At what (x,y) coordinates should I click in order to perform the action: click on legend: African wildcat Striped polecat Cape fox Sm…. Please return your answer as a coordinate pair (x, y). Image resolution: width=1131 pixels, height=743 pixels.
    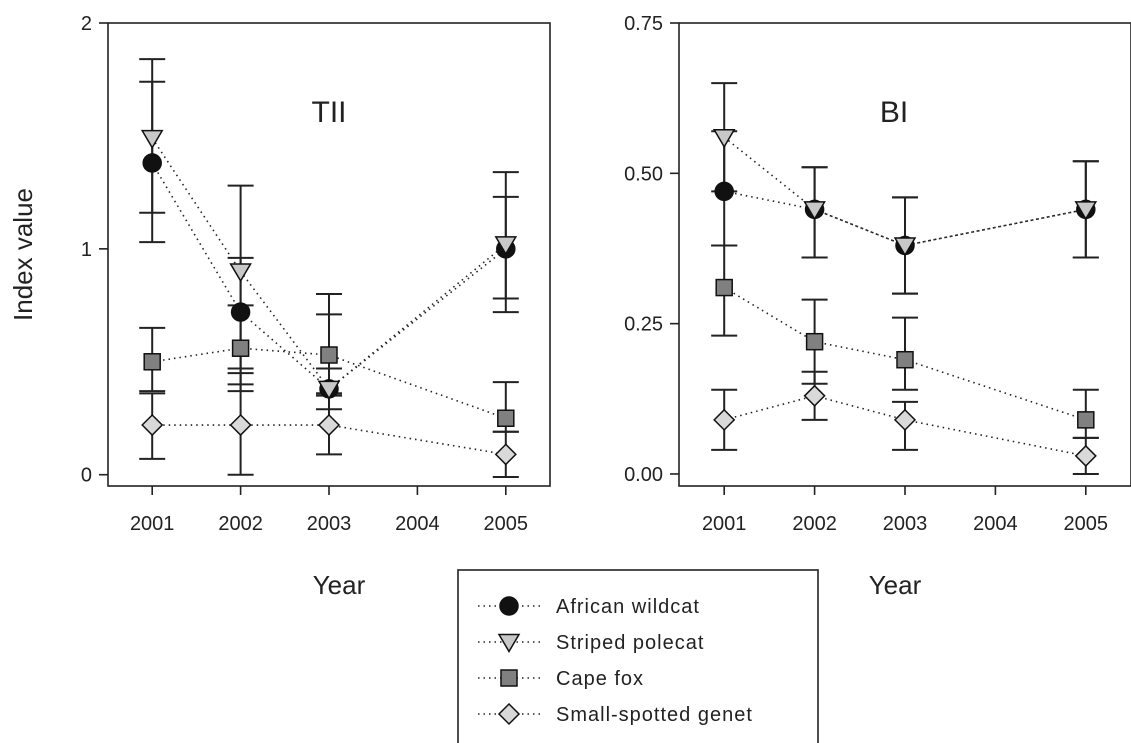
    Looking at the image, I should click on (638, 656).